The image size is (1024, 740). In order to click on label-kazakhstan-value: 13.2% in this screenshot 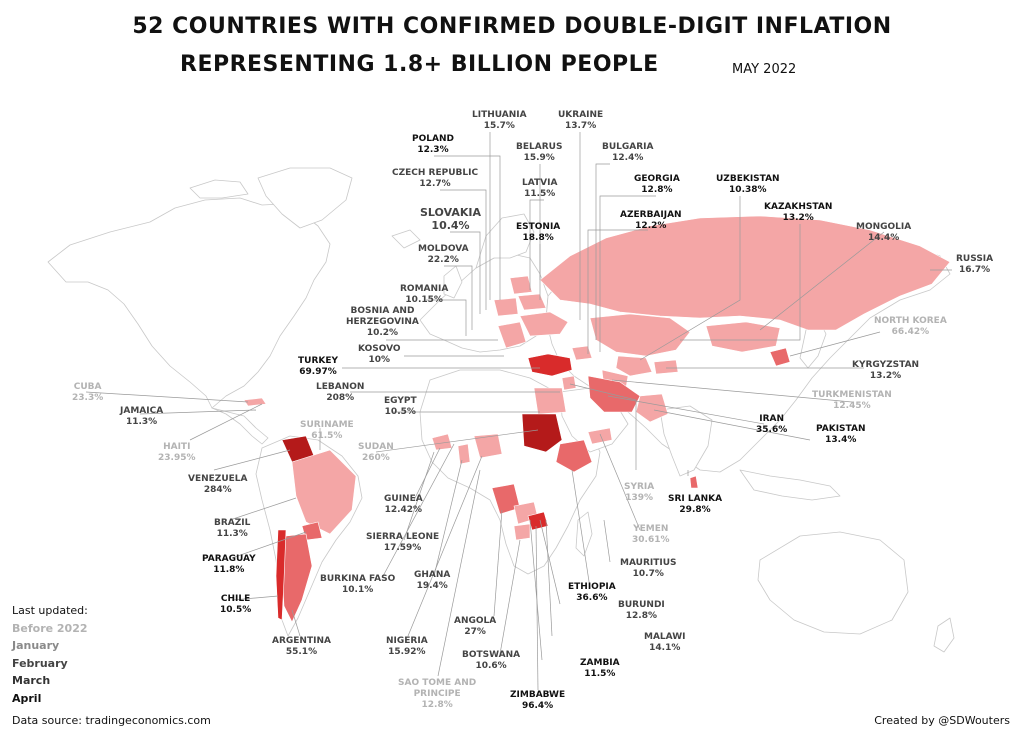, I will do `click(798, 218)`.